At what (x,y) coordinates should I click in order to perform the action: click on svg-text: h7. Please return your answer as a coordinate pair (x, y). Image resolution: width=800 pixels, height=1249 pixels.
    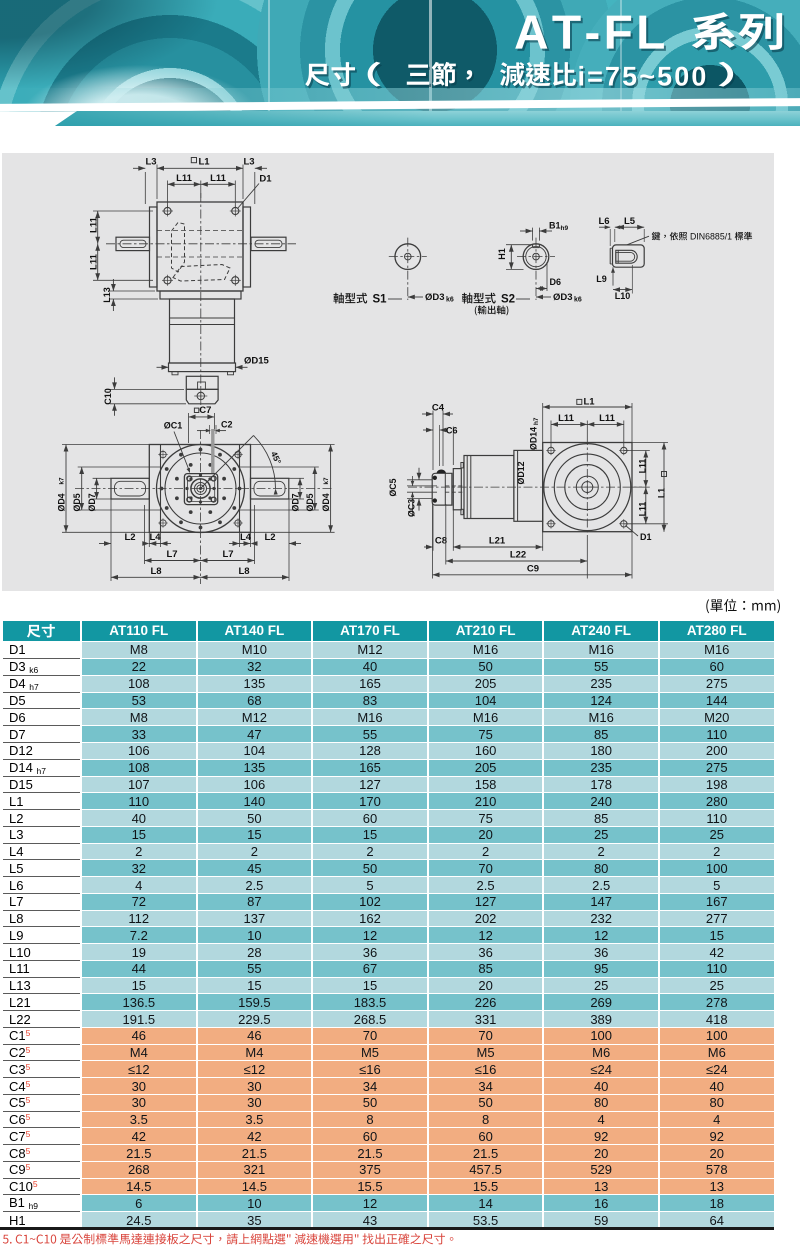
    Looking at the image, I should click on (536, 421).